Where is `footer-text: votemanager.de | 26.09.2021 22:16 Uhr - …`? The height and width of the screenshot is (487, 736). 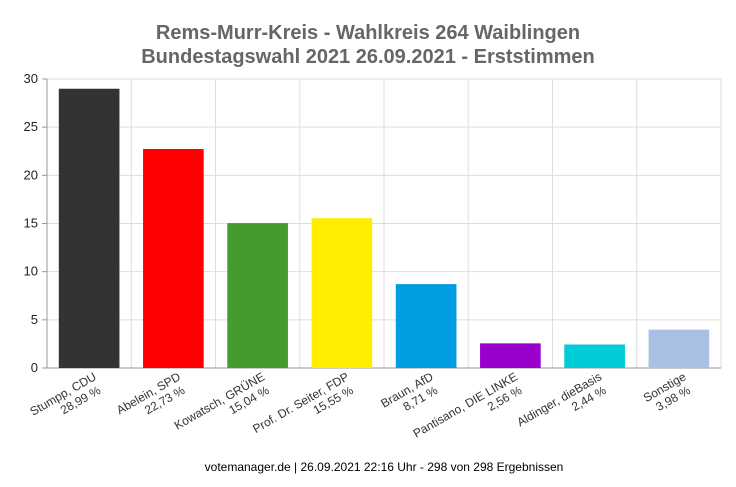
footer-text: votemanager.de | 26.09.2021 22:16 Uhr - … is located at coordinates (384, 467).